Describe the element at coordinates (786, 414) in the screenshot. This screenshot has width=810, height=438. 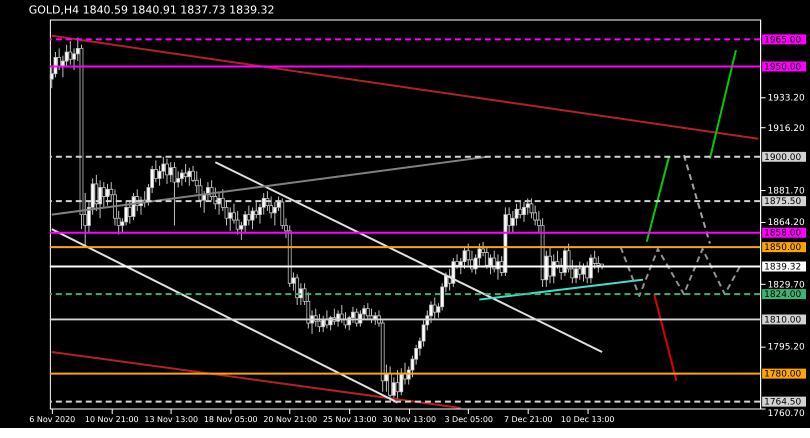
I see `y-tick-label: 1760.70` at that location.